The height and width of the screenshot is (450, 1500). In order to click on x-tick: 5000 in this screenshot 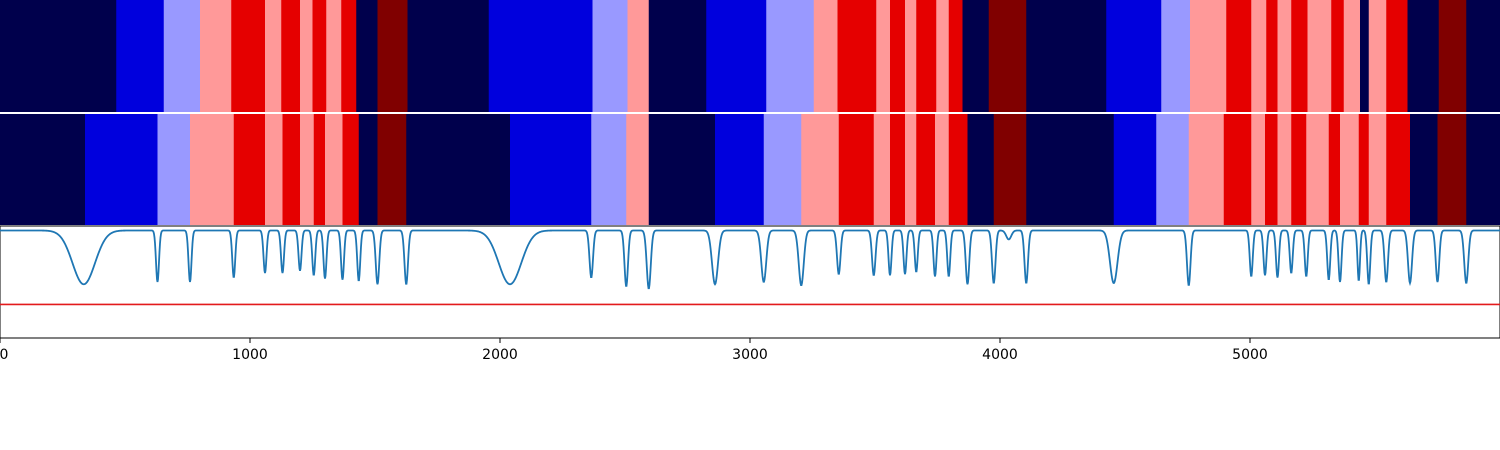, I will do `click(1250, 350)`.